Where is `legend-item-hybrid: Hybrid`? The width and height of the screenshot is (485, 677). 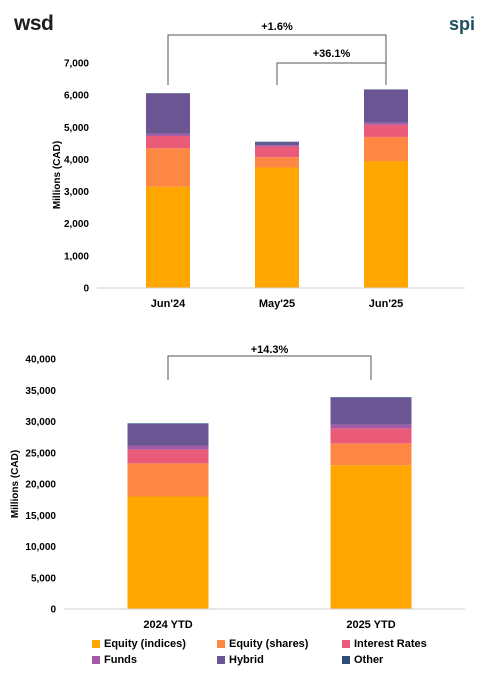
legend-item-hybrid: Hybrid is located at coordinates (279, 660).